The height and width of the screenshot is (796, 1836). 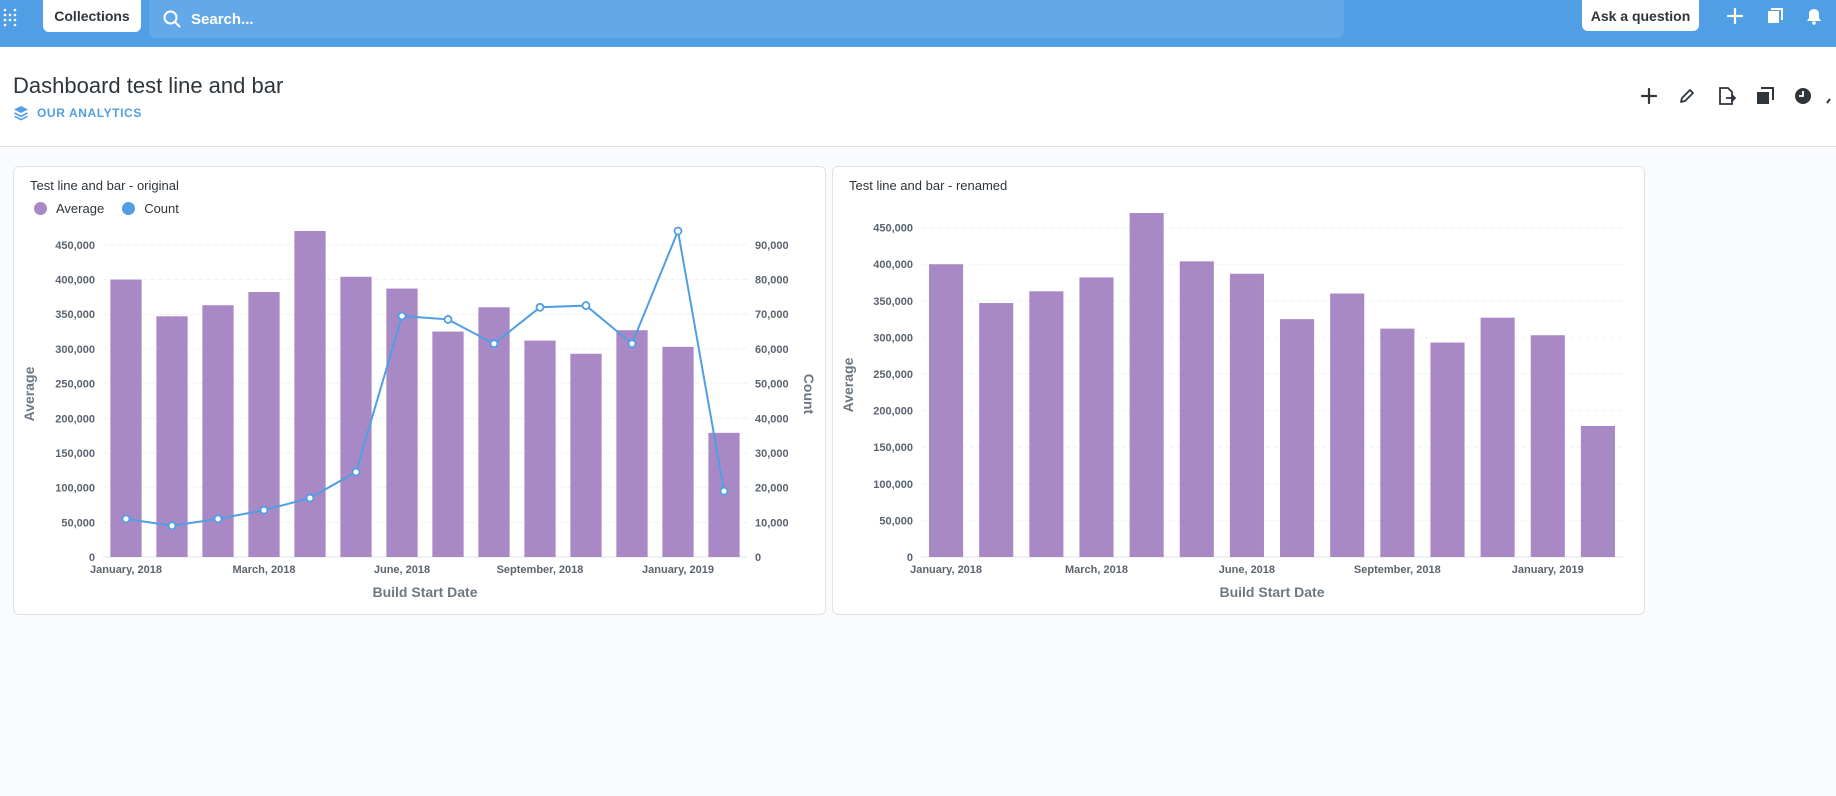 What do you see at coordinates (1803, 96) in the screenshot?
I see `revision-history-clock-icon` at bounding box center [1803, 96].